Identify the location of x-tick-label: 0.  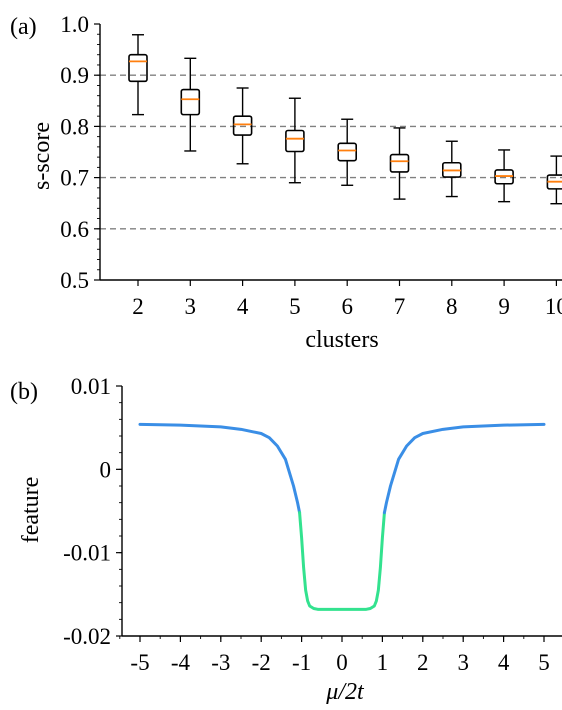
(342, 662).